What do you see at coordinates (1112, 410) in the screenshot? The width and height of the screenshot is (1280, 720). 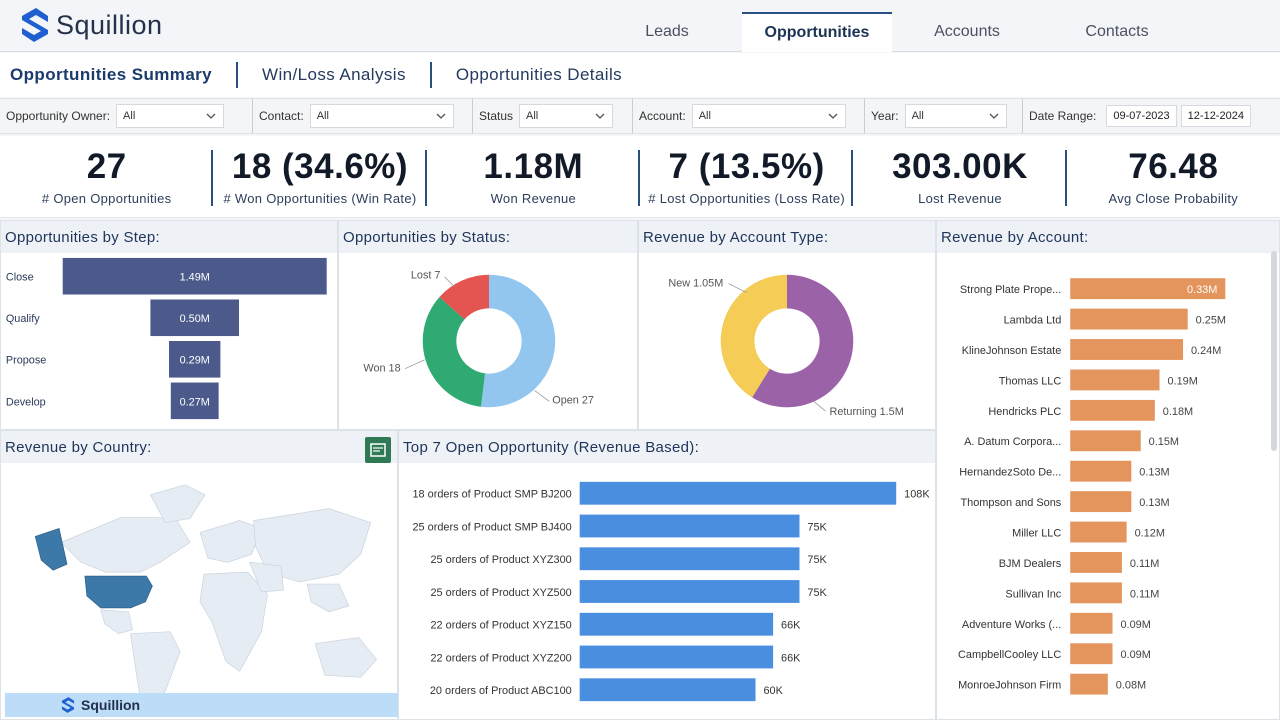 I see `account-bar-hendricks-plc` at bounding box center [1112, 410].